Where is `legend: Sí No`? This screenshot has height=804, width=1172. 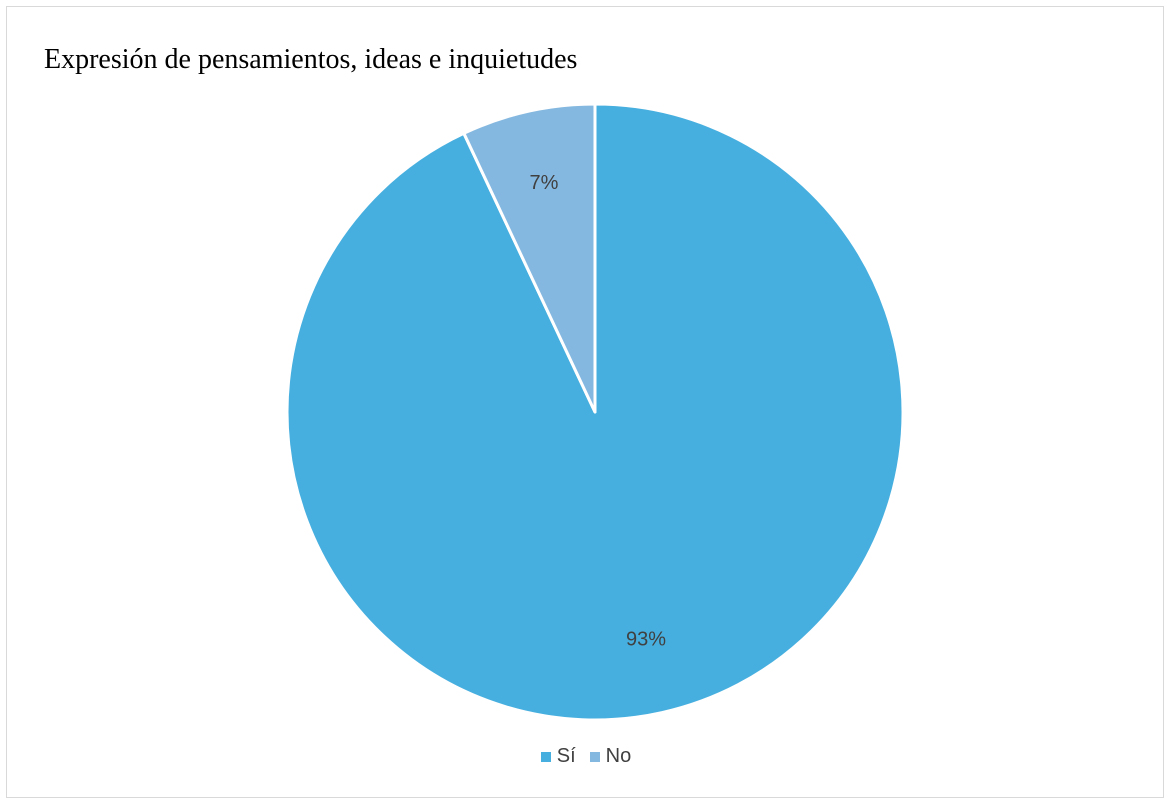 legend: Sí No is located at coordinates (586, 756).